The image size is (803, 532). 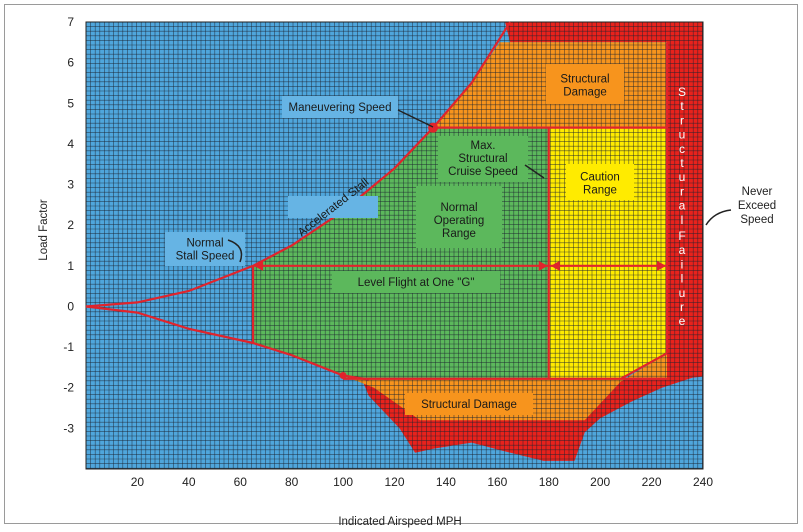 I want to click on x-tick-label: 240, so click(x=703, y=482).